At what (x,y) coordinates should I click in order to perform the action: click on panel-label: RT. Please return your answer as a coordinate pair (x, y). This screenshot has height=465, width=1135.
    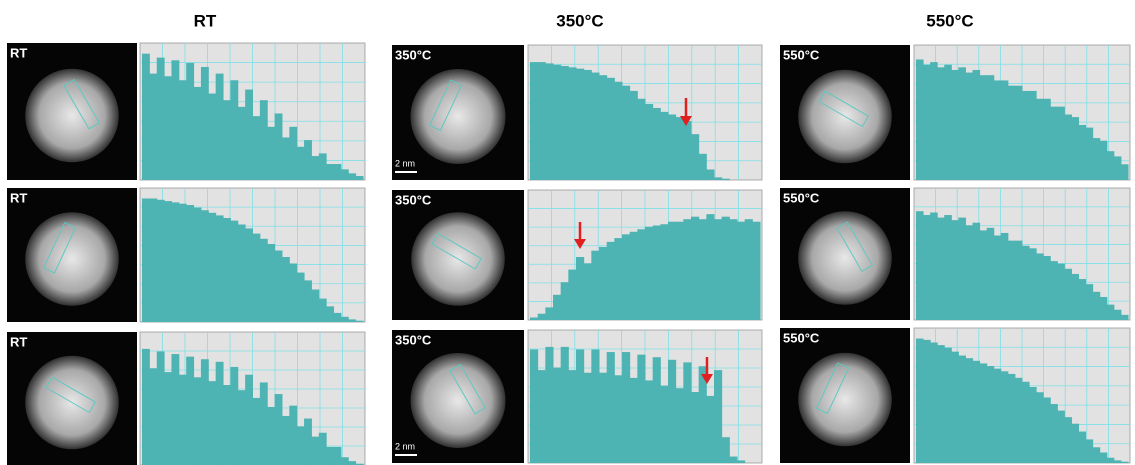
    Looking at the image, I should click on (18, 52).